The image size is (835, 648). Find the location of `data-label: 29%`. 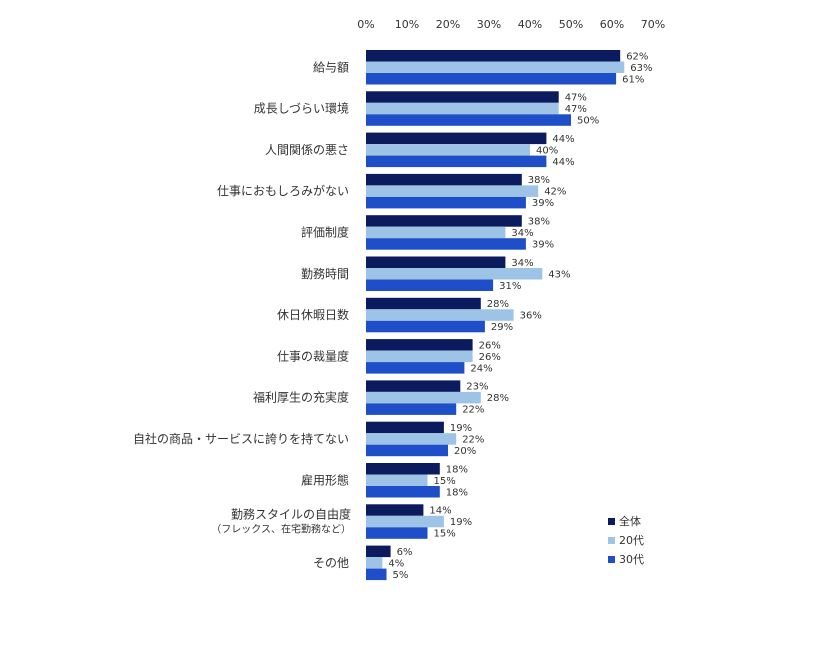

data-label: 29% is located at coordinates (502, 327).